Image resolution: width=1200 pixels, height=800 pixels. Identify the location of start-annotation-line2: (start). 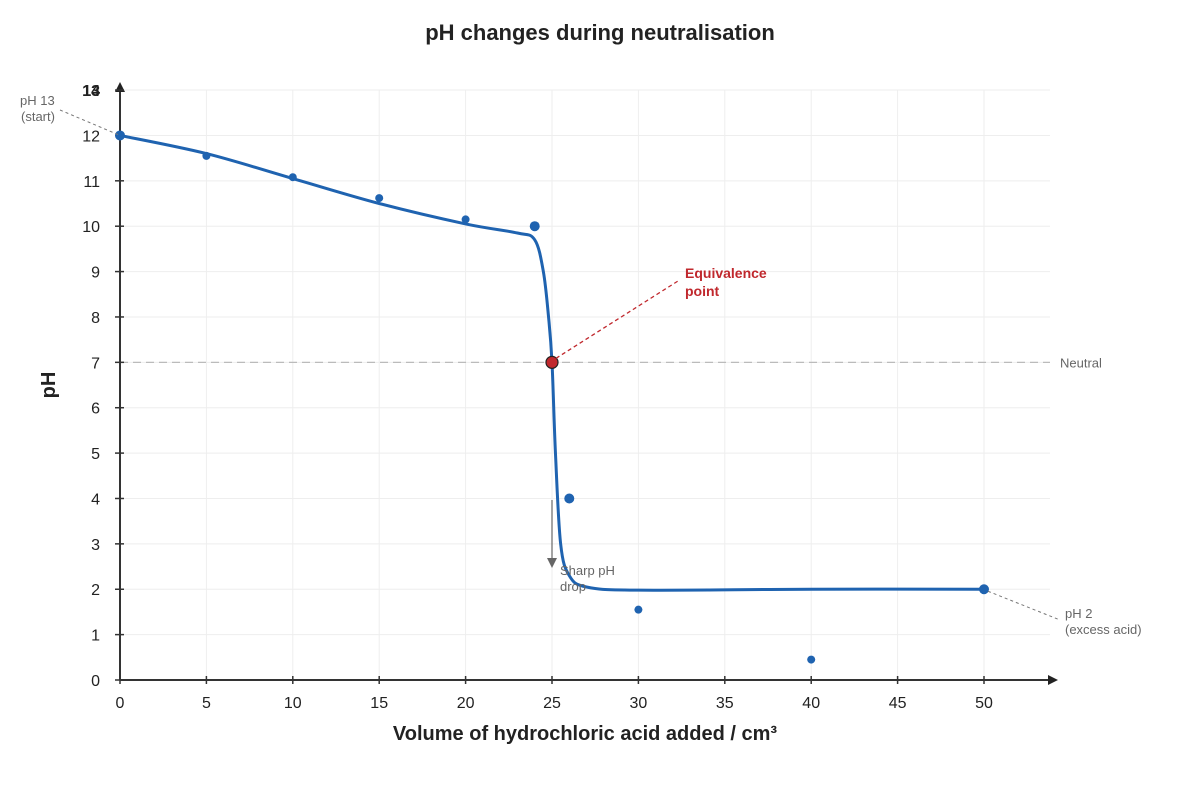
(38, 116).